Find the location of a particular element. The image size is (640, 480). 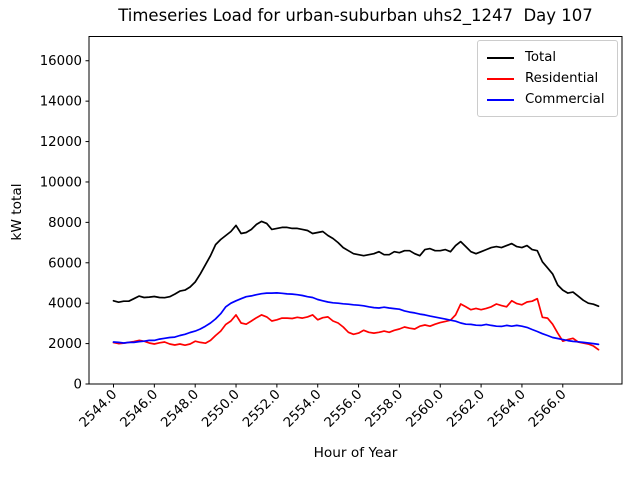

x-tick-label: 2548.0 is located at coordinates (181, 409).